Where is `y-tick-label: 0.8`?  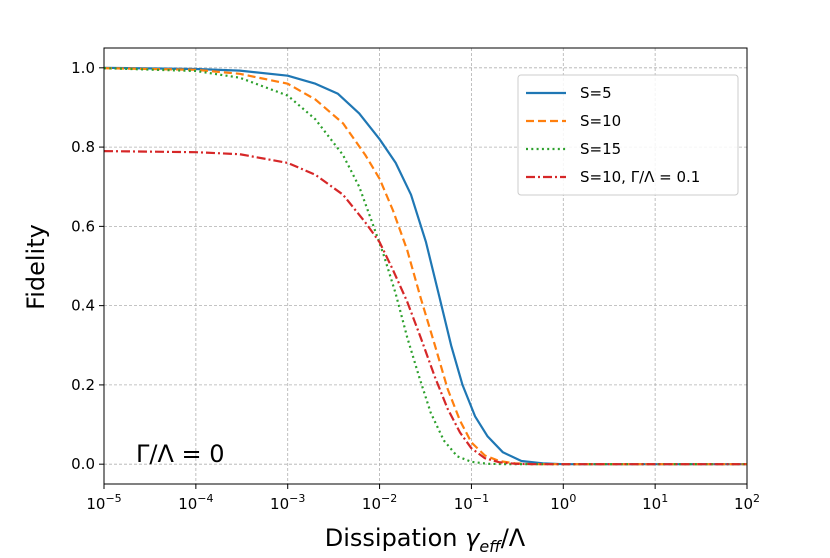
y-tick-label: 0.8 is located at coordinates (83, 147).